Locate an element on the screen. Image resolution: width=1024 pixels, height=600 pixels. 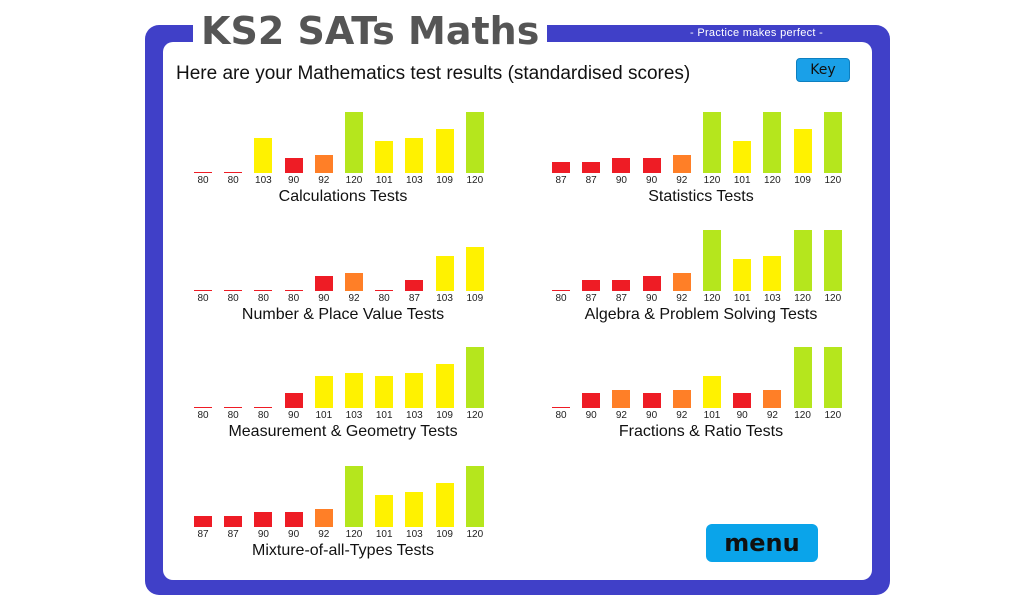
menu-button: menu is located at coordinates (762, 543).